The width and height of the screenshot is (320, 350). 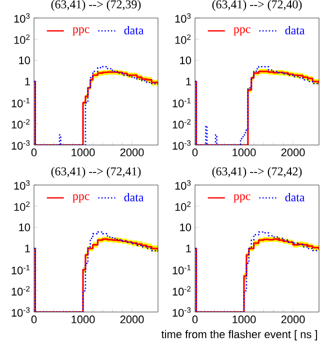 What do you see at coordinates (257, 172) in the screenshot?
I see `chart-title: (63,41) --> (72,42)` at bounding box center [257, 172].